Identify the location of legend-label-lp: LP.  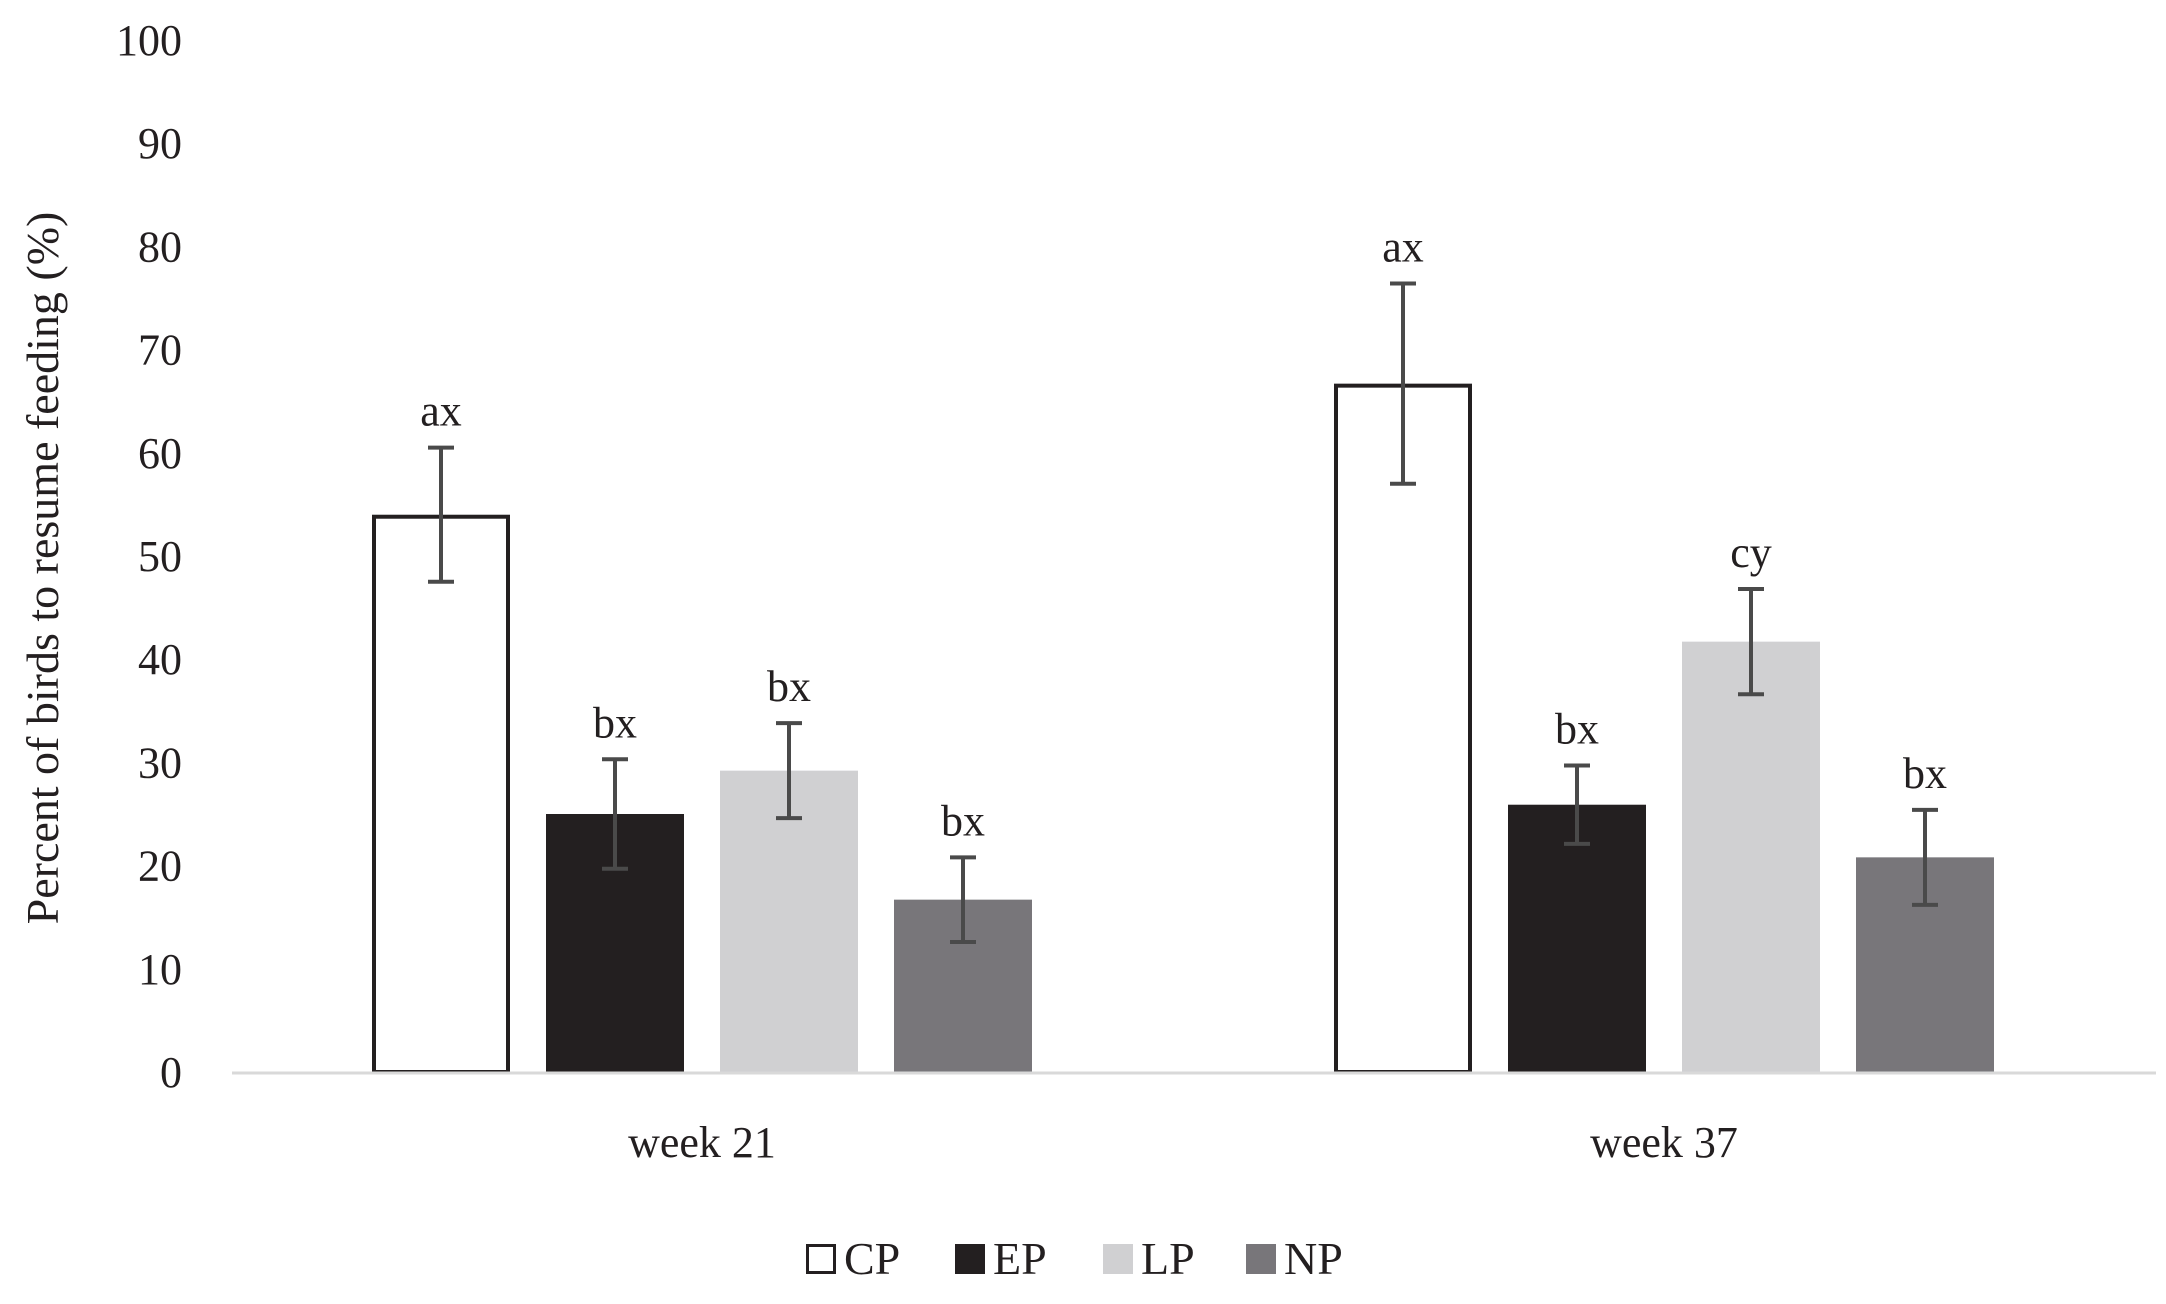
(1168, 1258).